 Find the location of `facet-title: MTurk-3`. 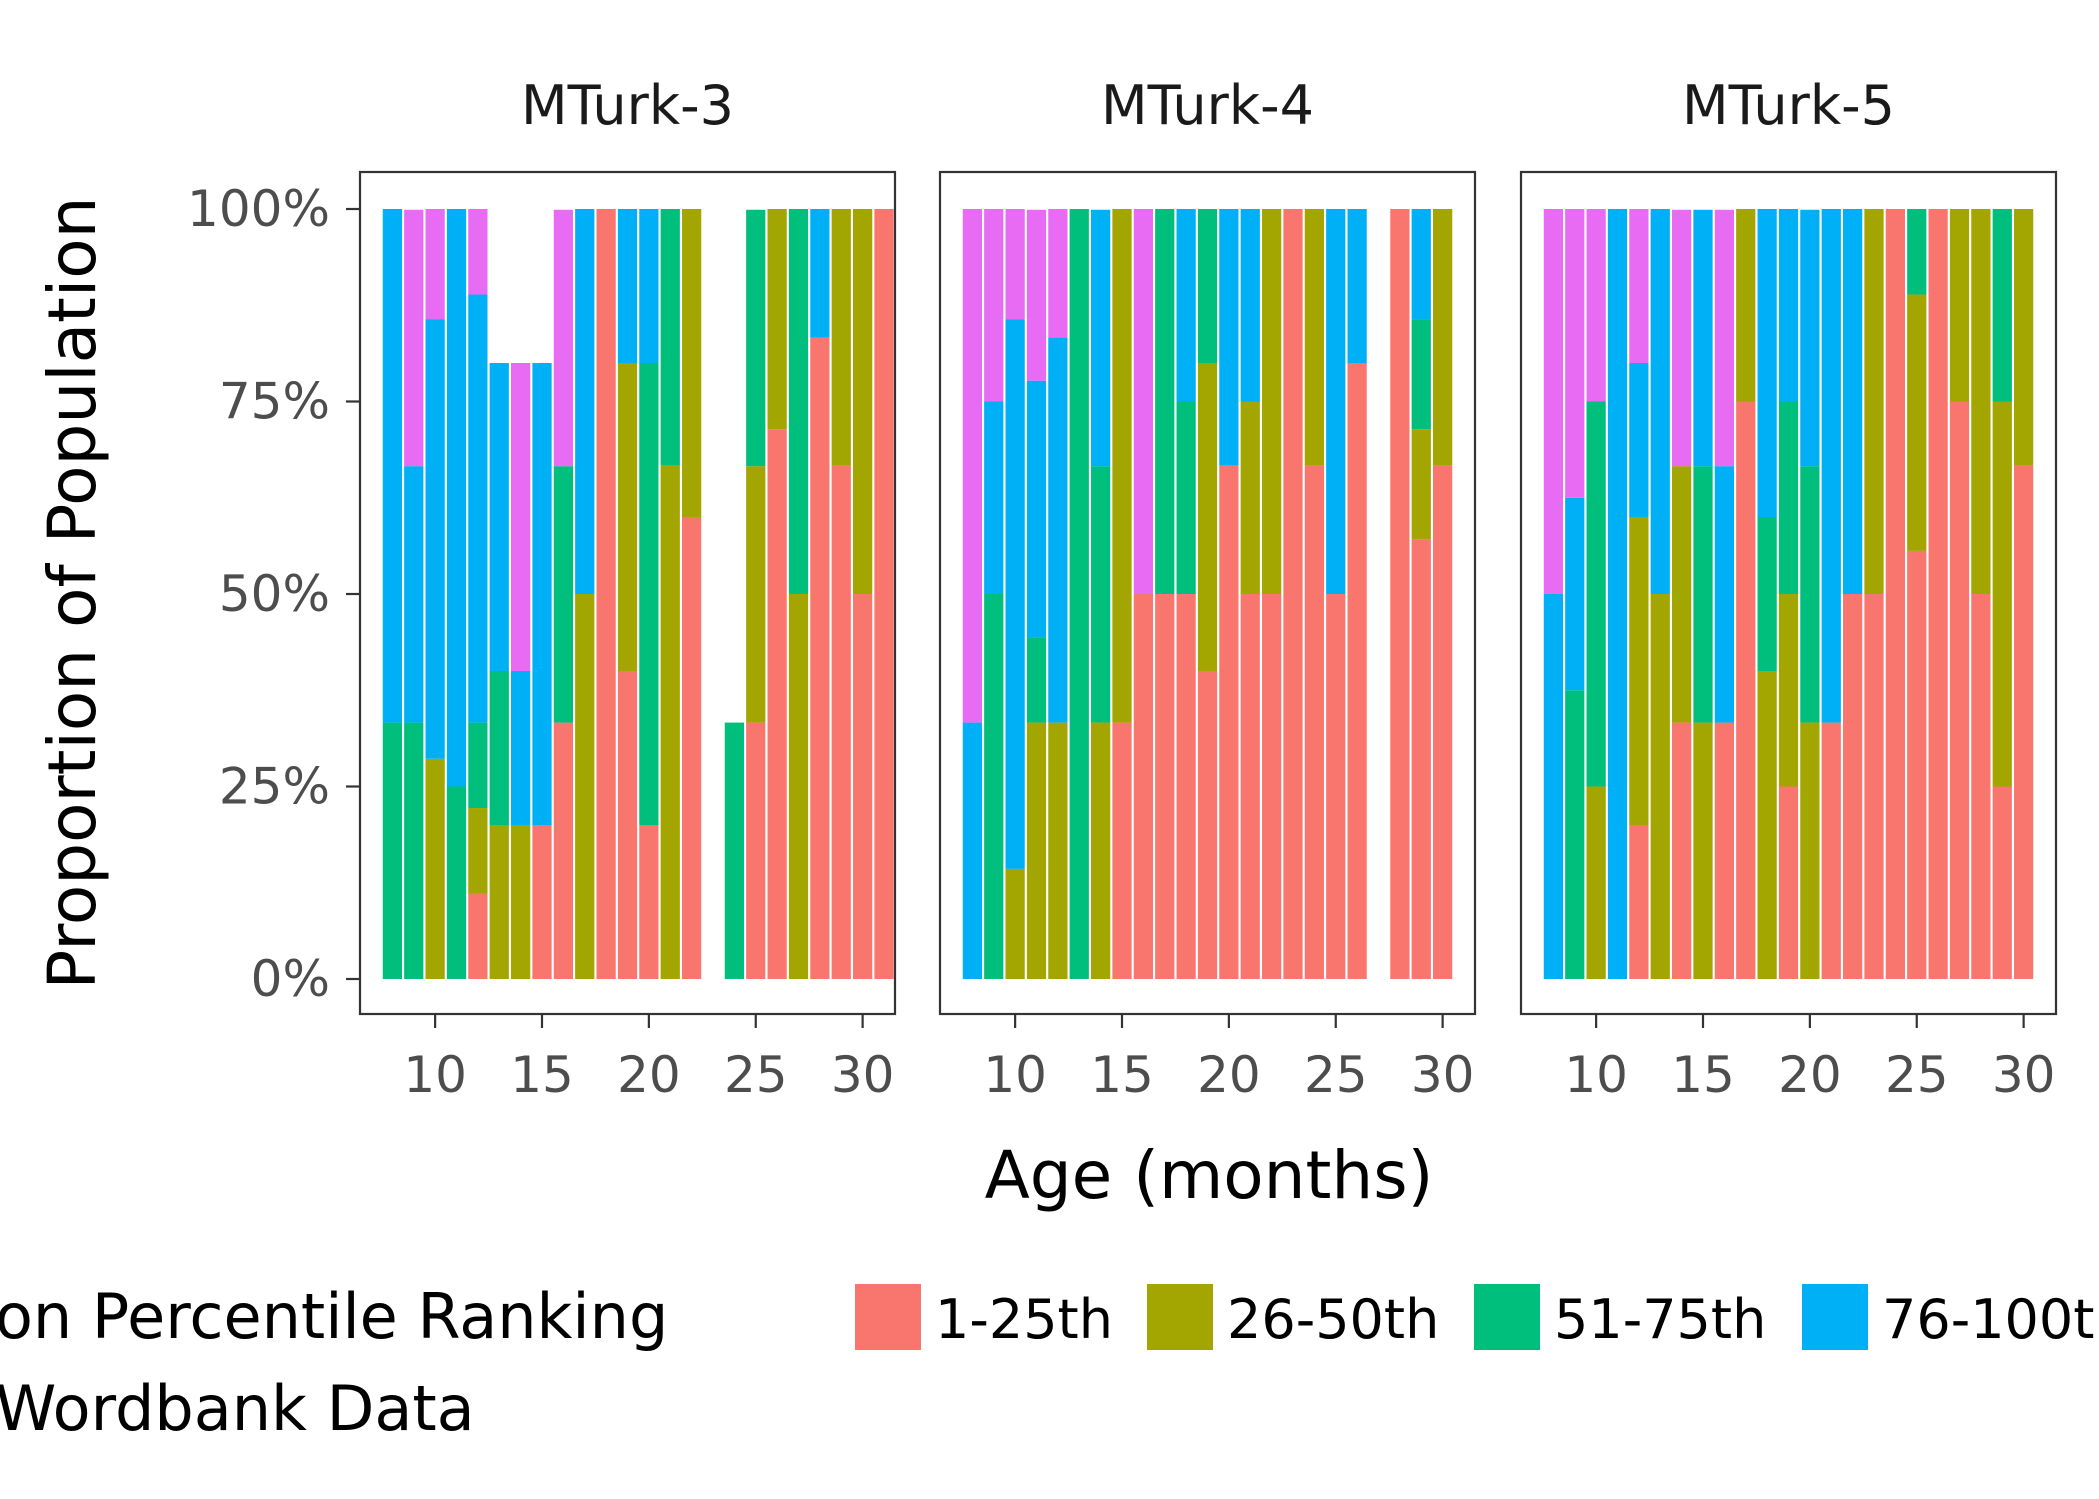

facet-title: MTurk-3 is located at coordinates (627, 105).